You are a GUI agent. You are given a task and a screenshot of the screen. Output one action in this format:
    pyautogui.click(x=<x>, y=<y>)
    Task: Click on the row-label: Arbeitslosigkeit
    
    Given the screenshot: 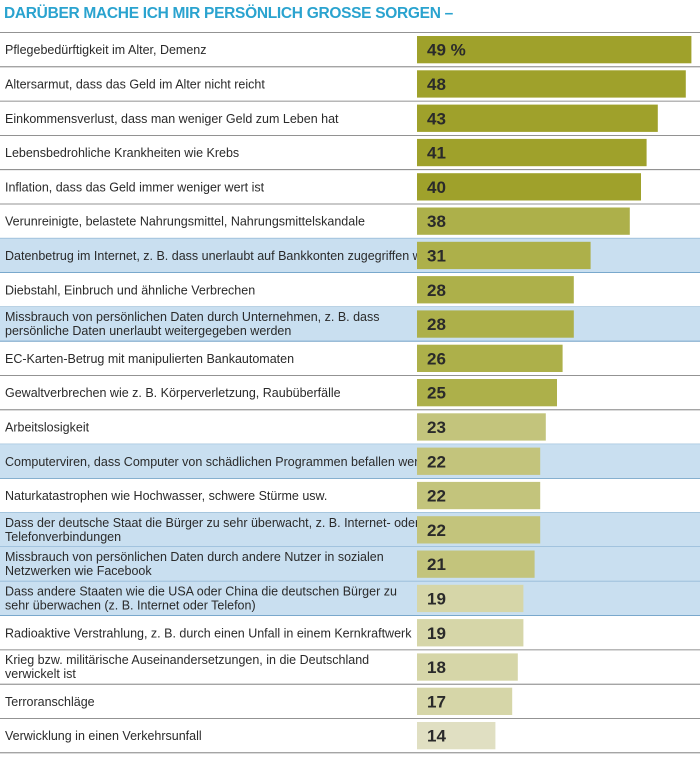 What is the action you would take?
    pyautogui.click(x=47, y=427)
    